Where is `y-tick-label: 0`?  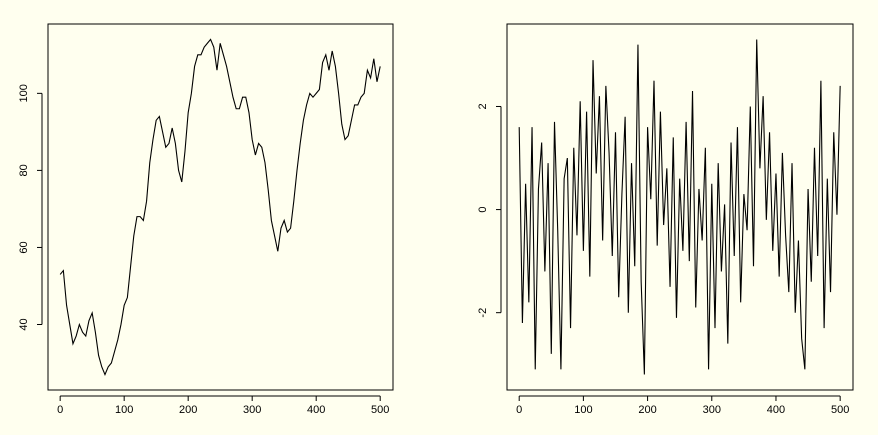
y-tick-label: 0 is located at coordinates (483, 210).